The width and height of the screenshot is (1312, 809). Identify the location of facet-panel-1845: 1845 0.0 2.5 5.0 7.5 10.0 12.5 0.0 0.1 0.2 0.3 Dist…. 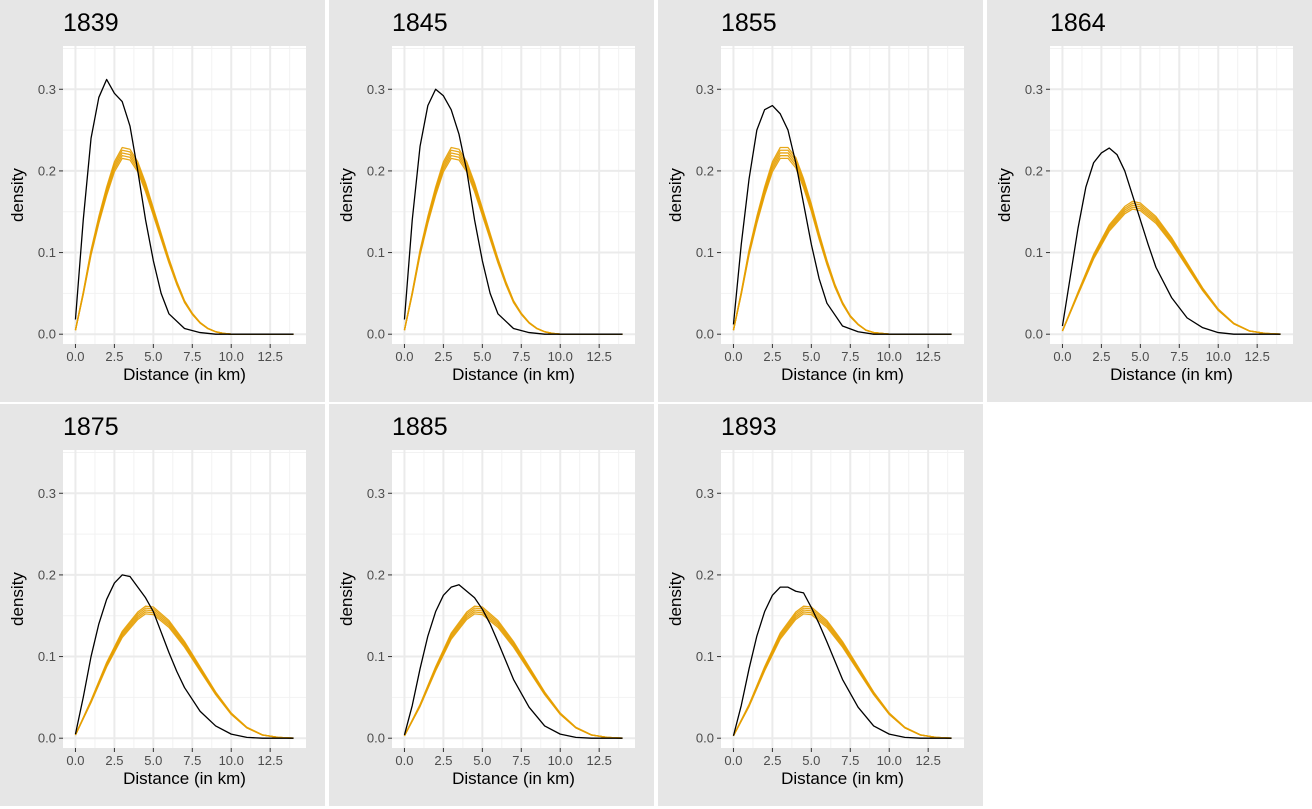
(491, 201).